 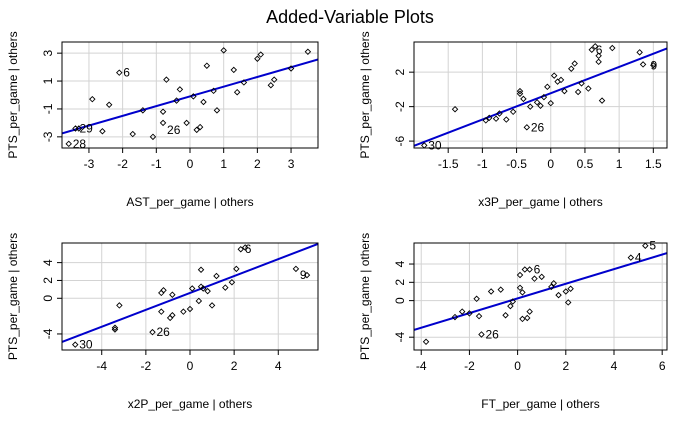 What do you see at coordinates (400, 72) in the screenshot?
I see `y-tick-label: 2` at bounding box center [400, 72].